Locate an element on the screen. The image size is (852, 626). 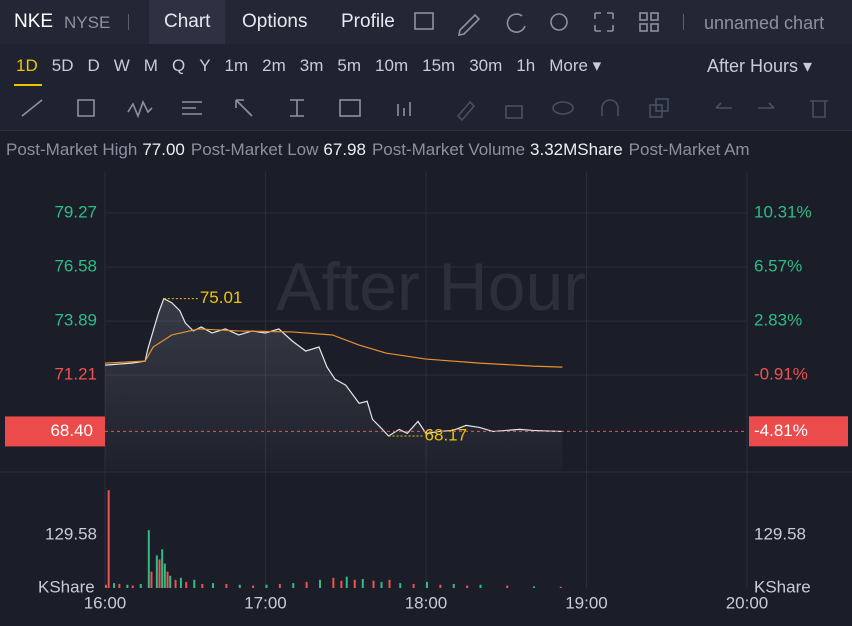
stat-label: Post-Market Volume is located at coordinates (448, 149).